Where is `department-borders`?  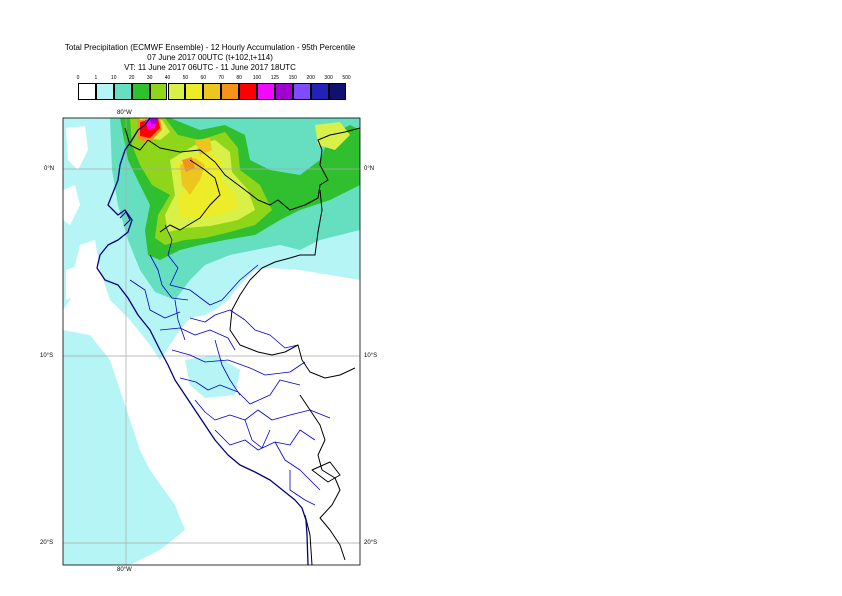
department-borders is located at coordinates (230, 365).